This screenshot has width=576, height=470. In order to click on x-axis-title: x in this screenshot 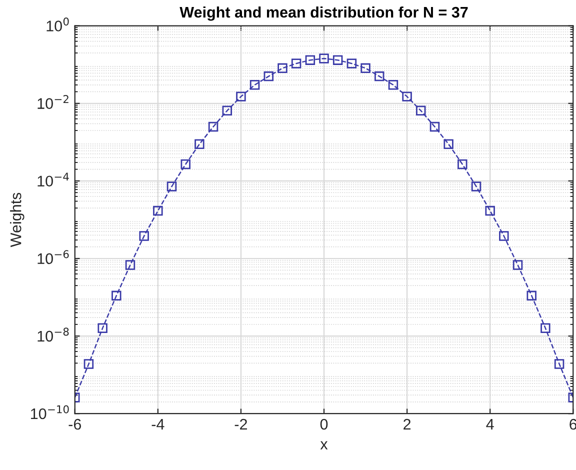, I will do `click(324, 445)`.